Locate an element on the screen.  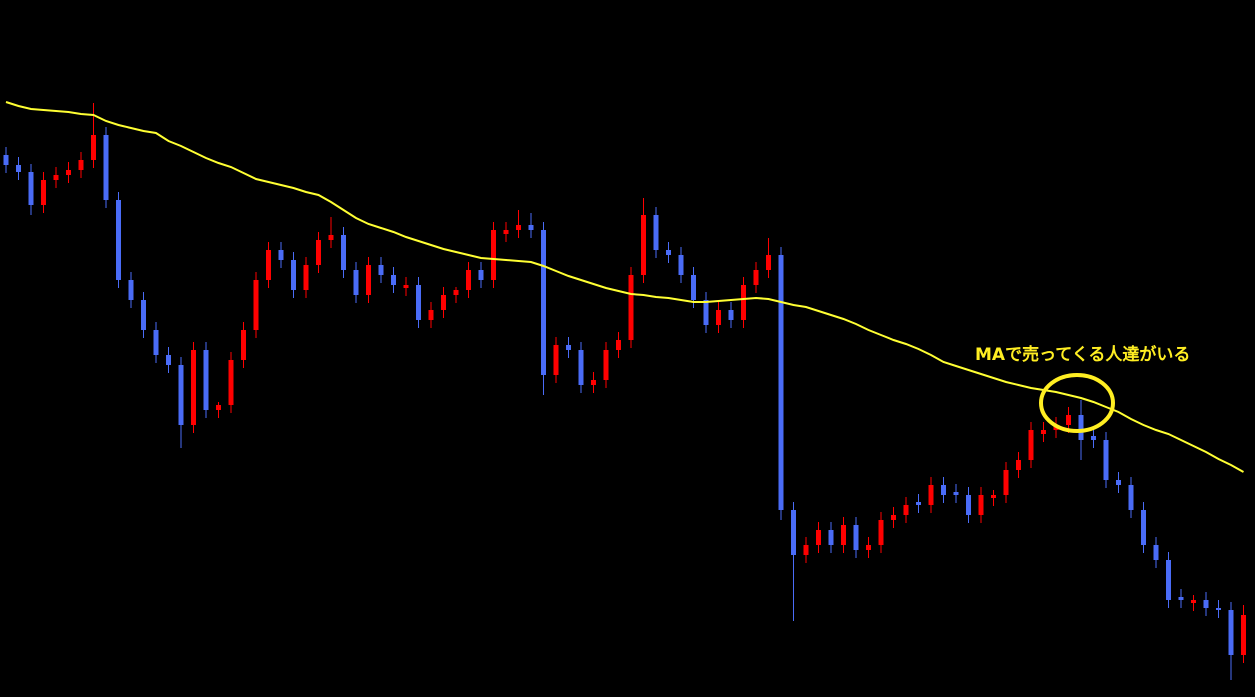
annotation: MAで売ってくる人達がいる is located at coordinates (1082, 354).